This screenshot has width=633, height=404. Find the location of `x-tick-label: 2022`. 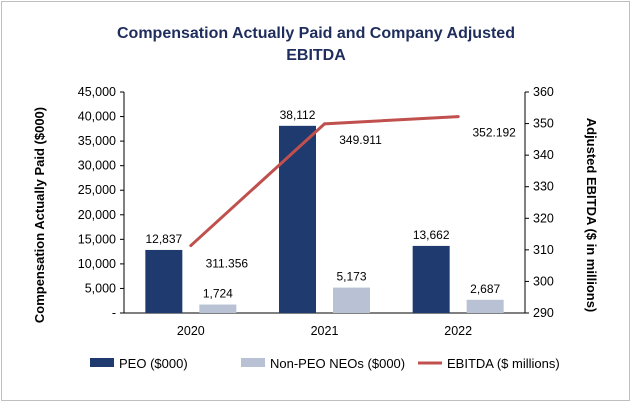

x-tick-label: 2022 is located at coordinates (458, 331).